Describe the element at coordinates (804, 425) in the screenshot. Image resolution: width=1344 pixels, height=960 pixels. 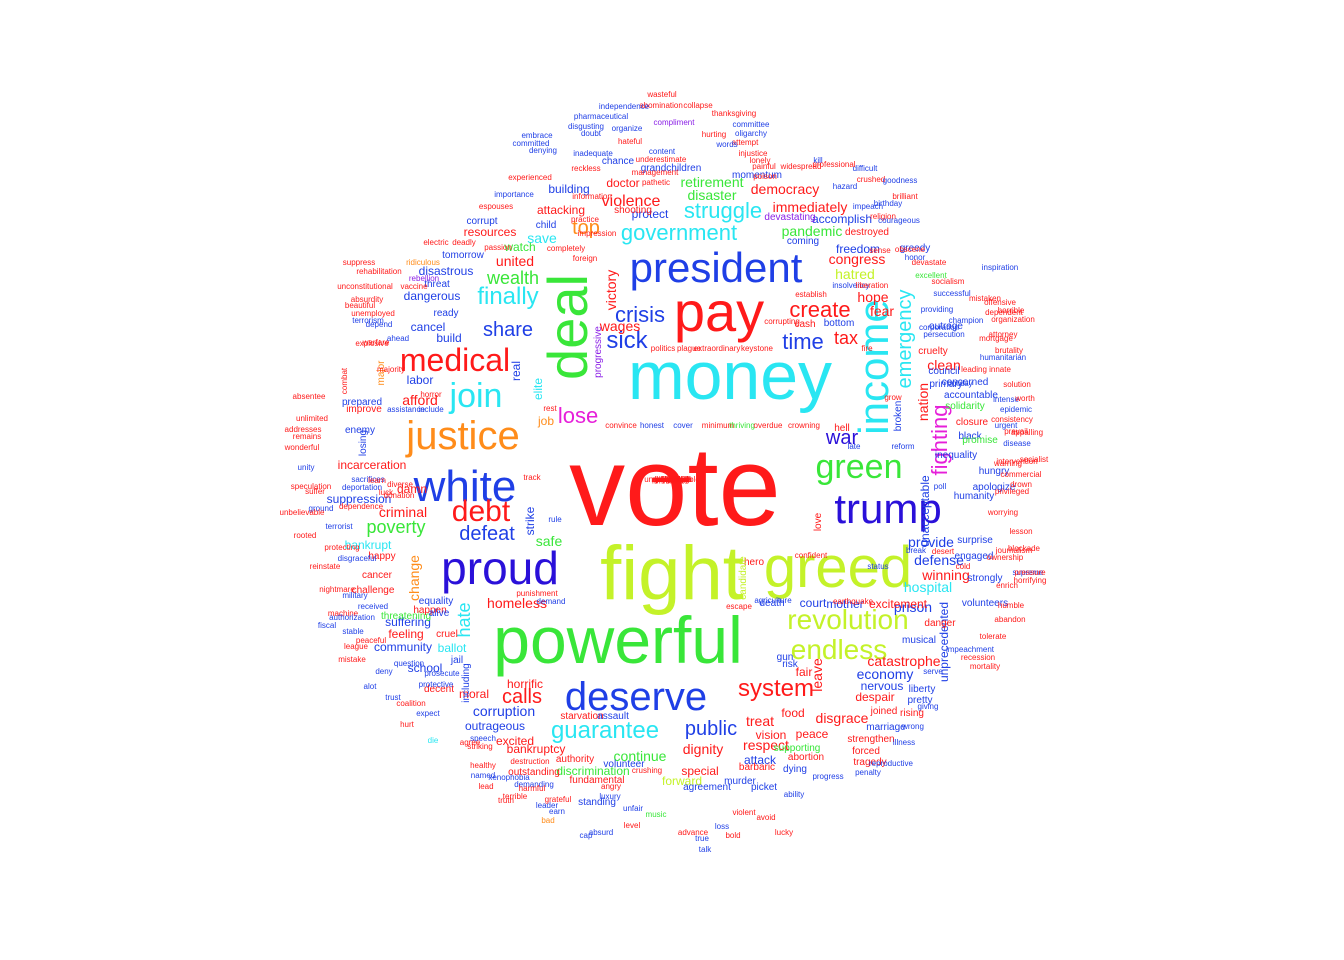
I see `word: crowning` at that location.